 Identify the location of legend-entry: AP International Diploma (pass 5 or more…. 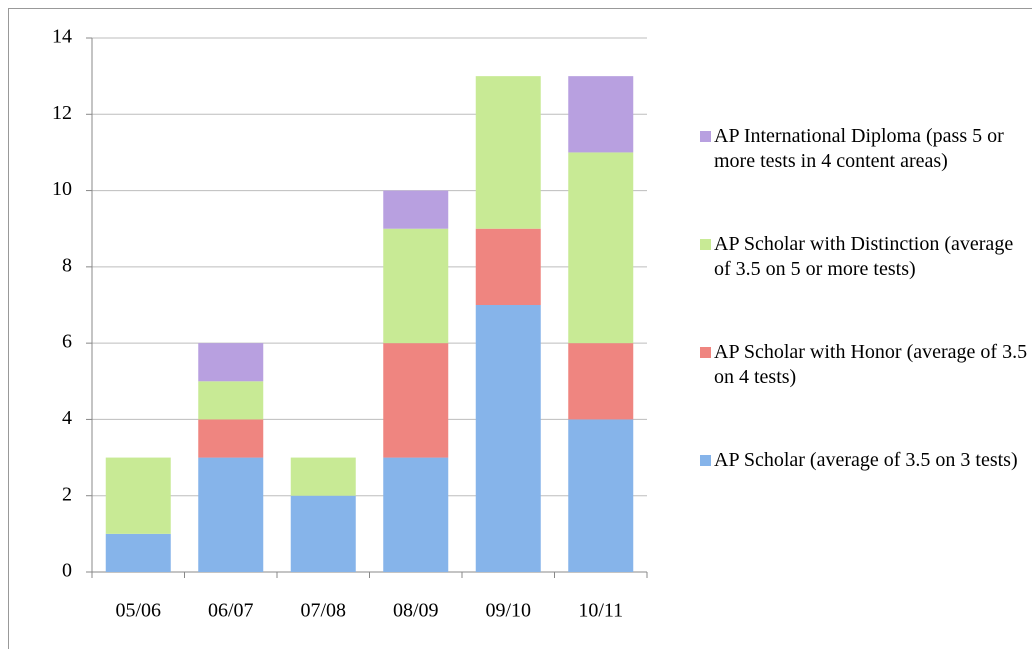
(865, 149).